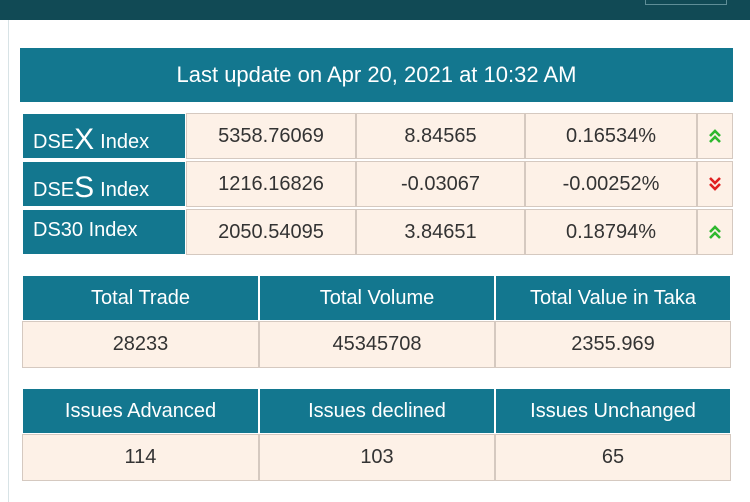  What do you see at coordinates (440, 184) in the screenshot?
I see `index-change: -0.03067` at bounding box center [440, 184].